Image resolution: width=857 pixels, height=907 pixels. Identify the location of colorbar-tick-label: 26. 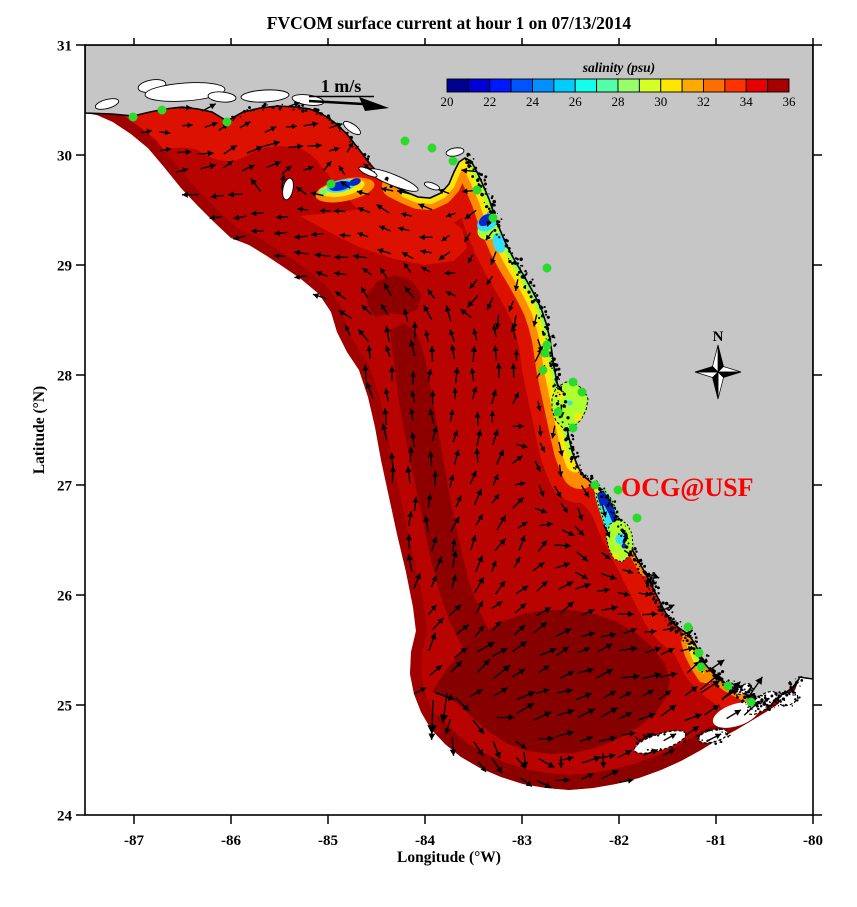
(576, 101).